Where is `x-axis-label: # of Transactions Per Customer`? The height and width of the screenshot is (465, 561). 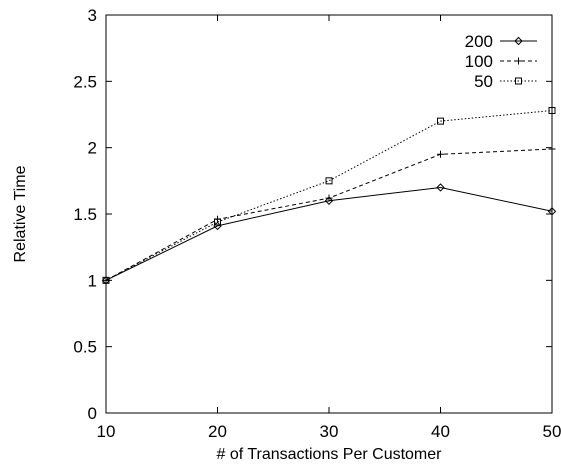
x-axis-label: # of Transactions Per Customer is located at coordinates (330, 454).